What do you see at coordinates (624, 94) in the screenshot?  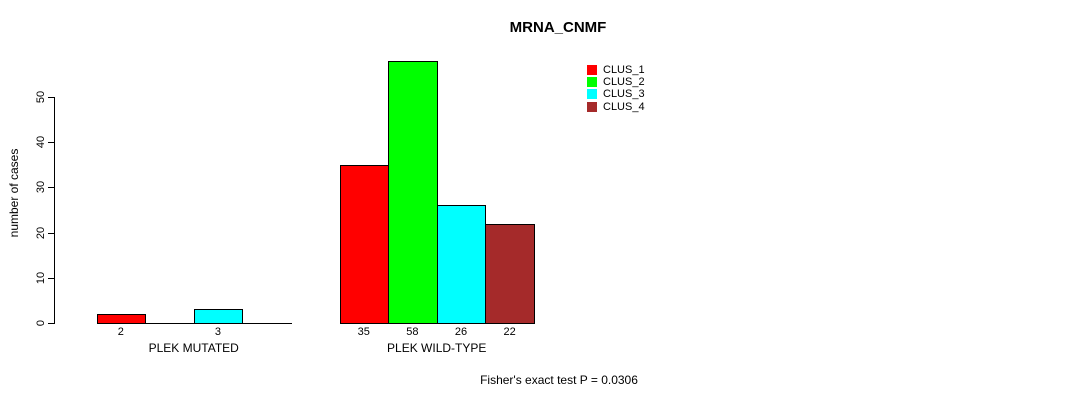 I see `legend-label: CLUS_3` at bounding box center [624, 94].